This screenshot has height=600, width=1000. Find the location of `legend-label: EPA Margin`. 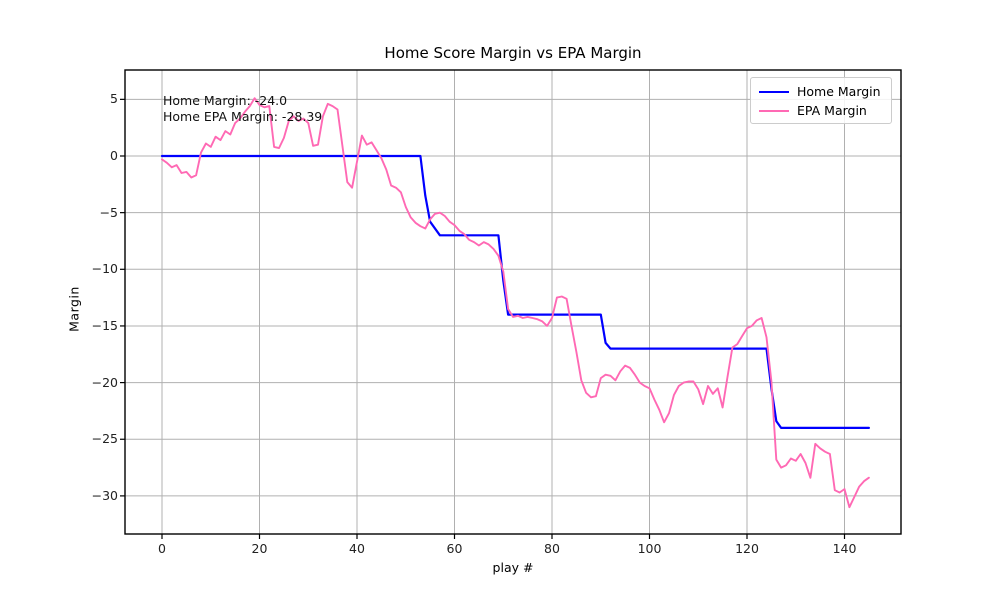

legend-label: EPA Margin is located at coordinates (832, 110).